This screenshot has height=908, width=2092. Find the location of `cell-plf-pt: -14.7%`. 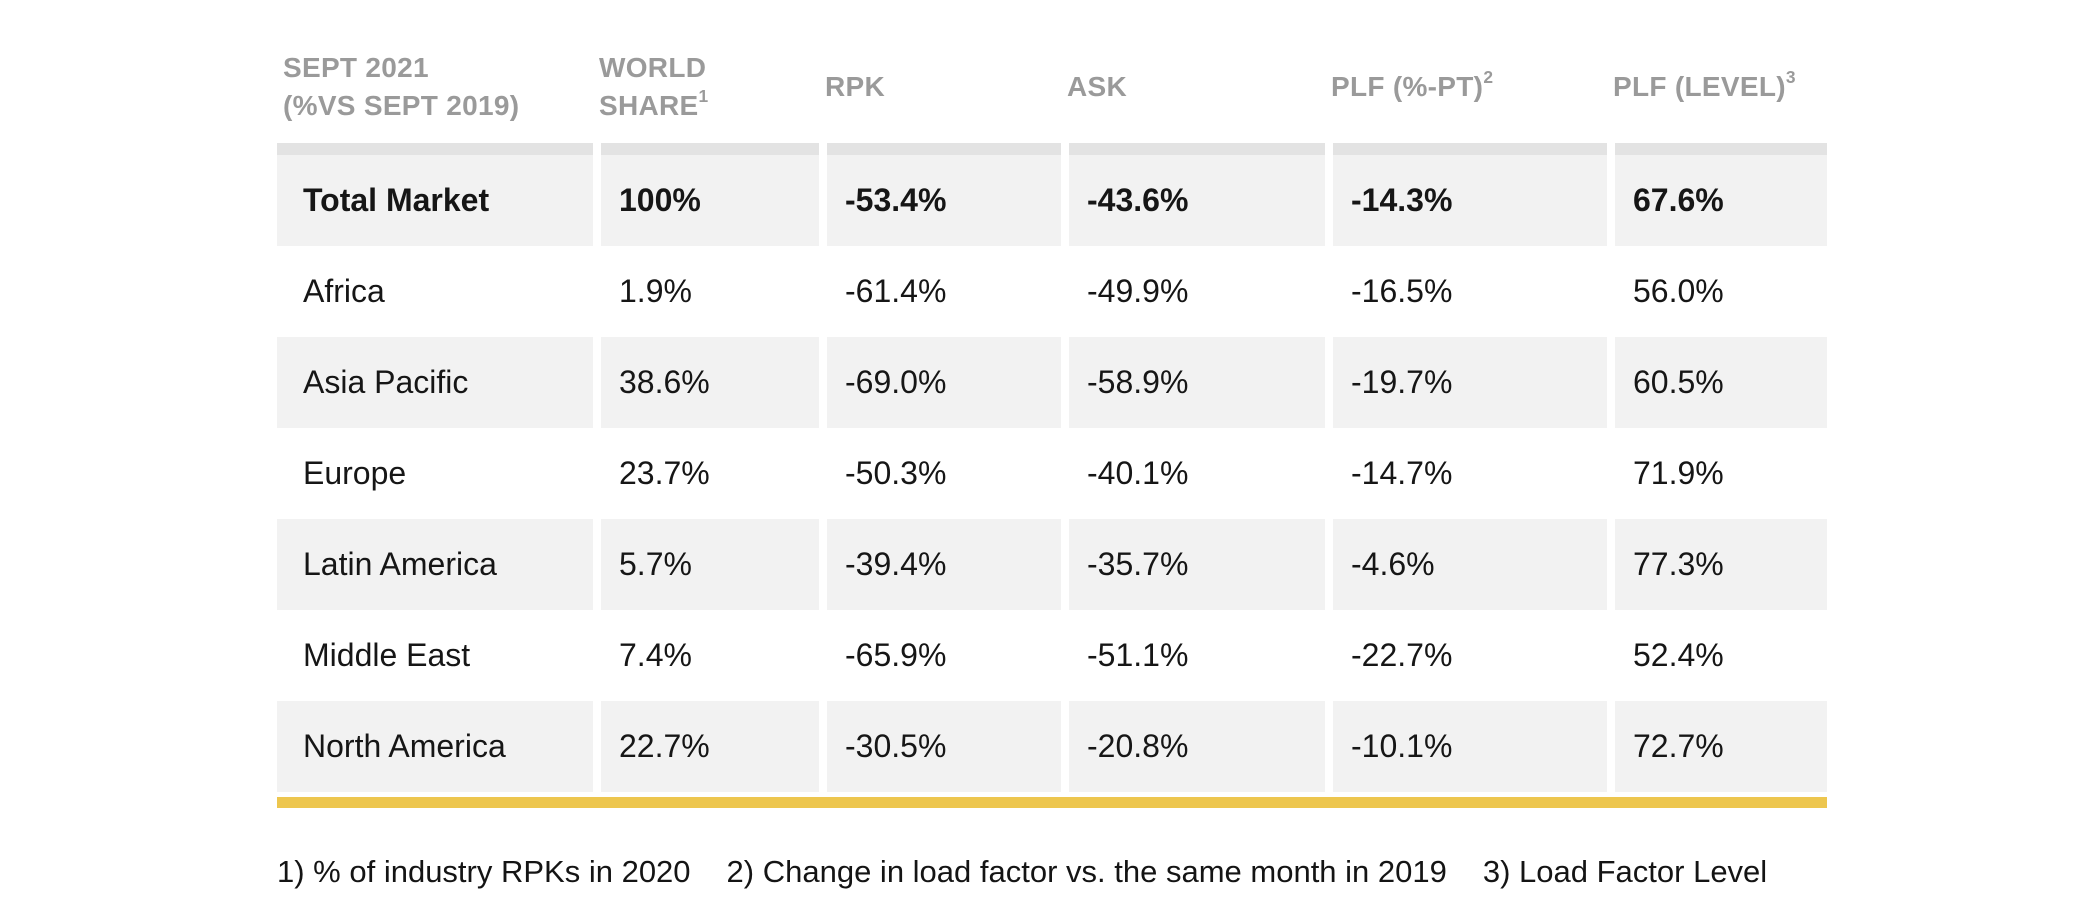

cell-plf-pt: -14.7% is located at coordinates (1466, 473).